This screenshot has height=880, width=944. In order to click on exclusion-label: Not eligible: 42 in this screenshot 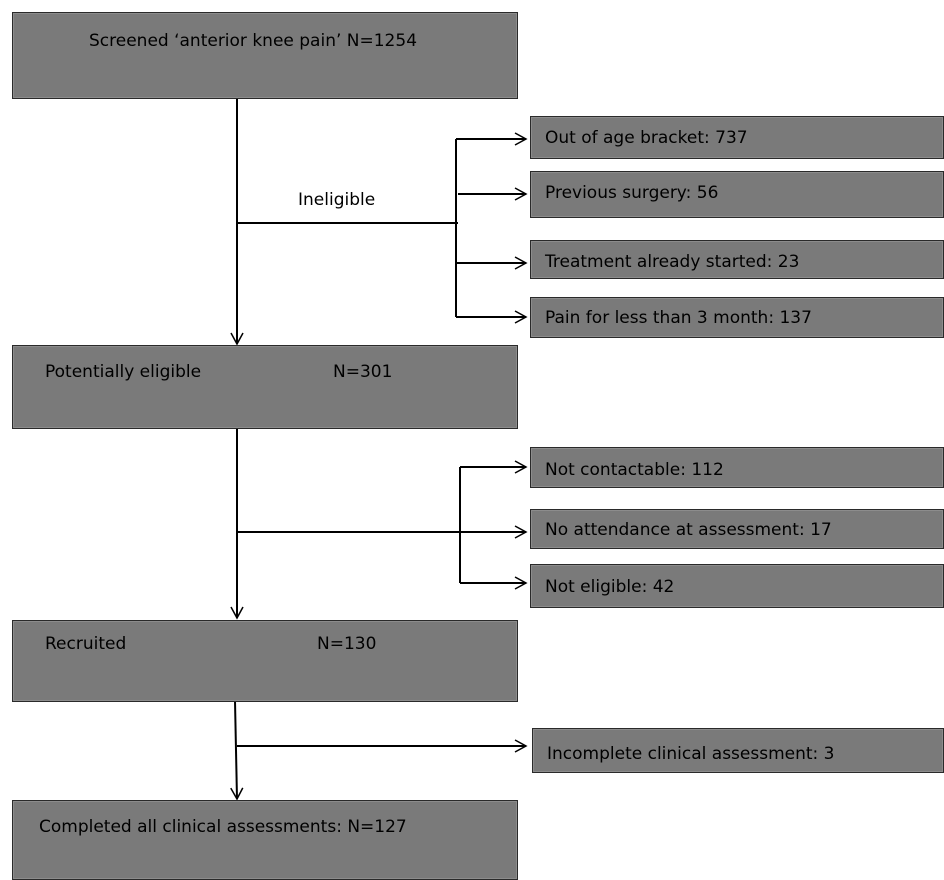, I will do `click(610, 587)`.